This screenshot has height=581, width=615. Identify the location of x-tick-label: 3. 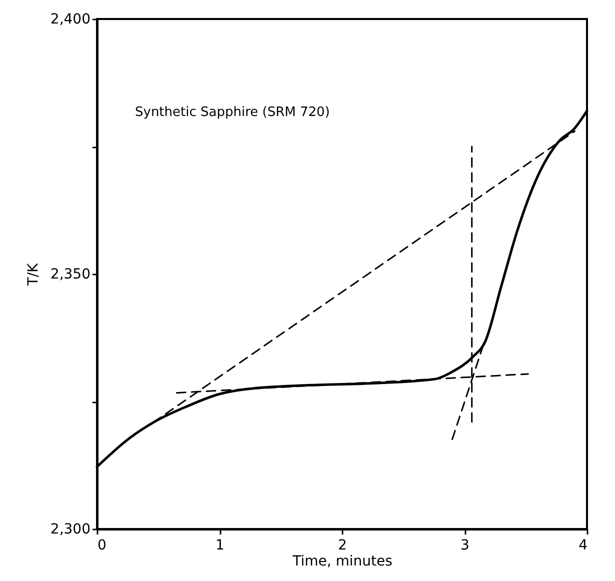
(465, 546).